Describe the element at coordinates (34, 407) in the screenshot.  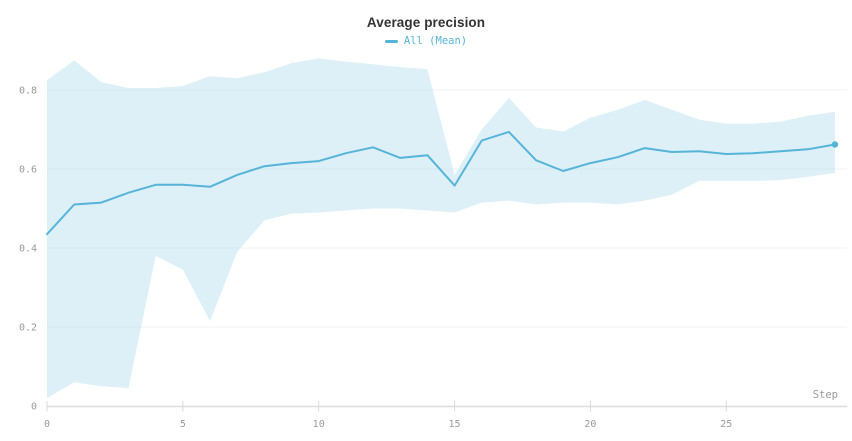
I see `y-tick-label: 0` at that location.